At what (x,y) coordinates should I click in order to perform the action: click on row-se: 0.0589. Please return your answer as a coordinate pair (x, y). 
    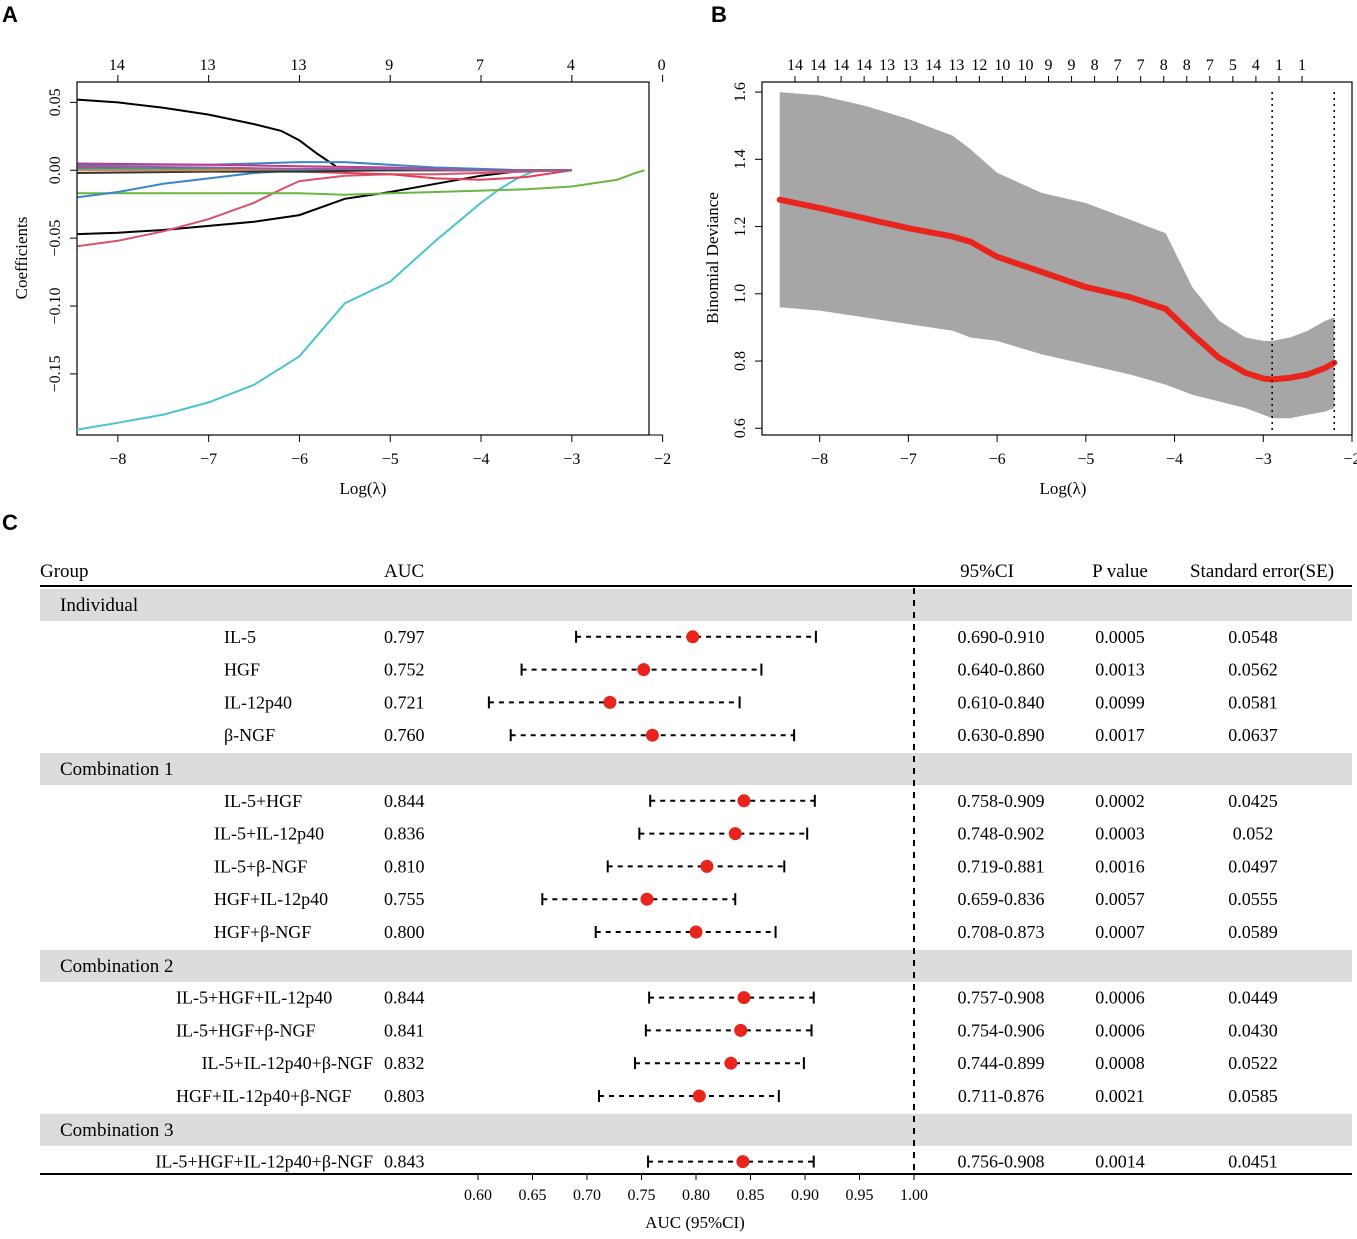
    Looking at the image, I should click on (1253, 932).